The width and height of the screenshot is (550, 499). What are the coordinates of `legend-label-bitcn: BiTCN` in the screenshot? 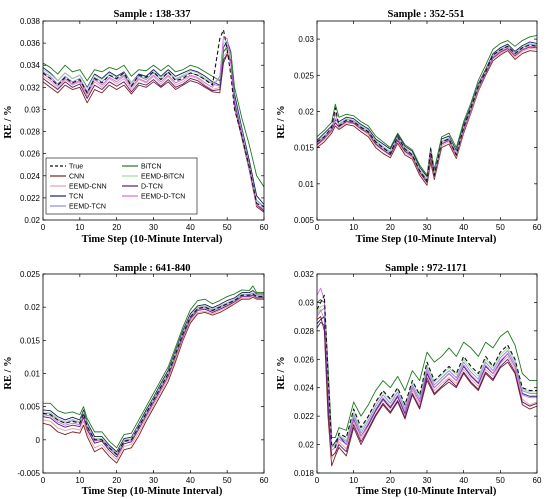 It's located at (151, 167).